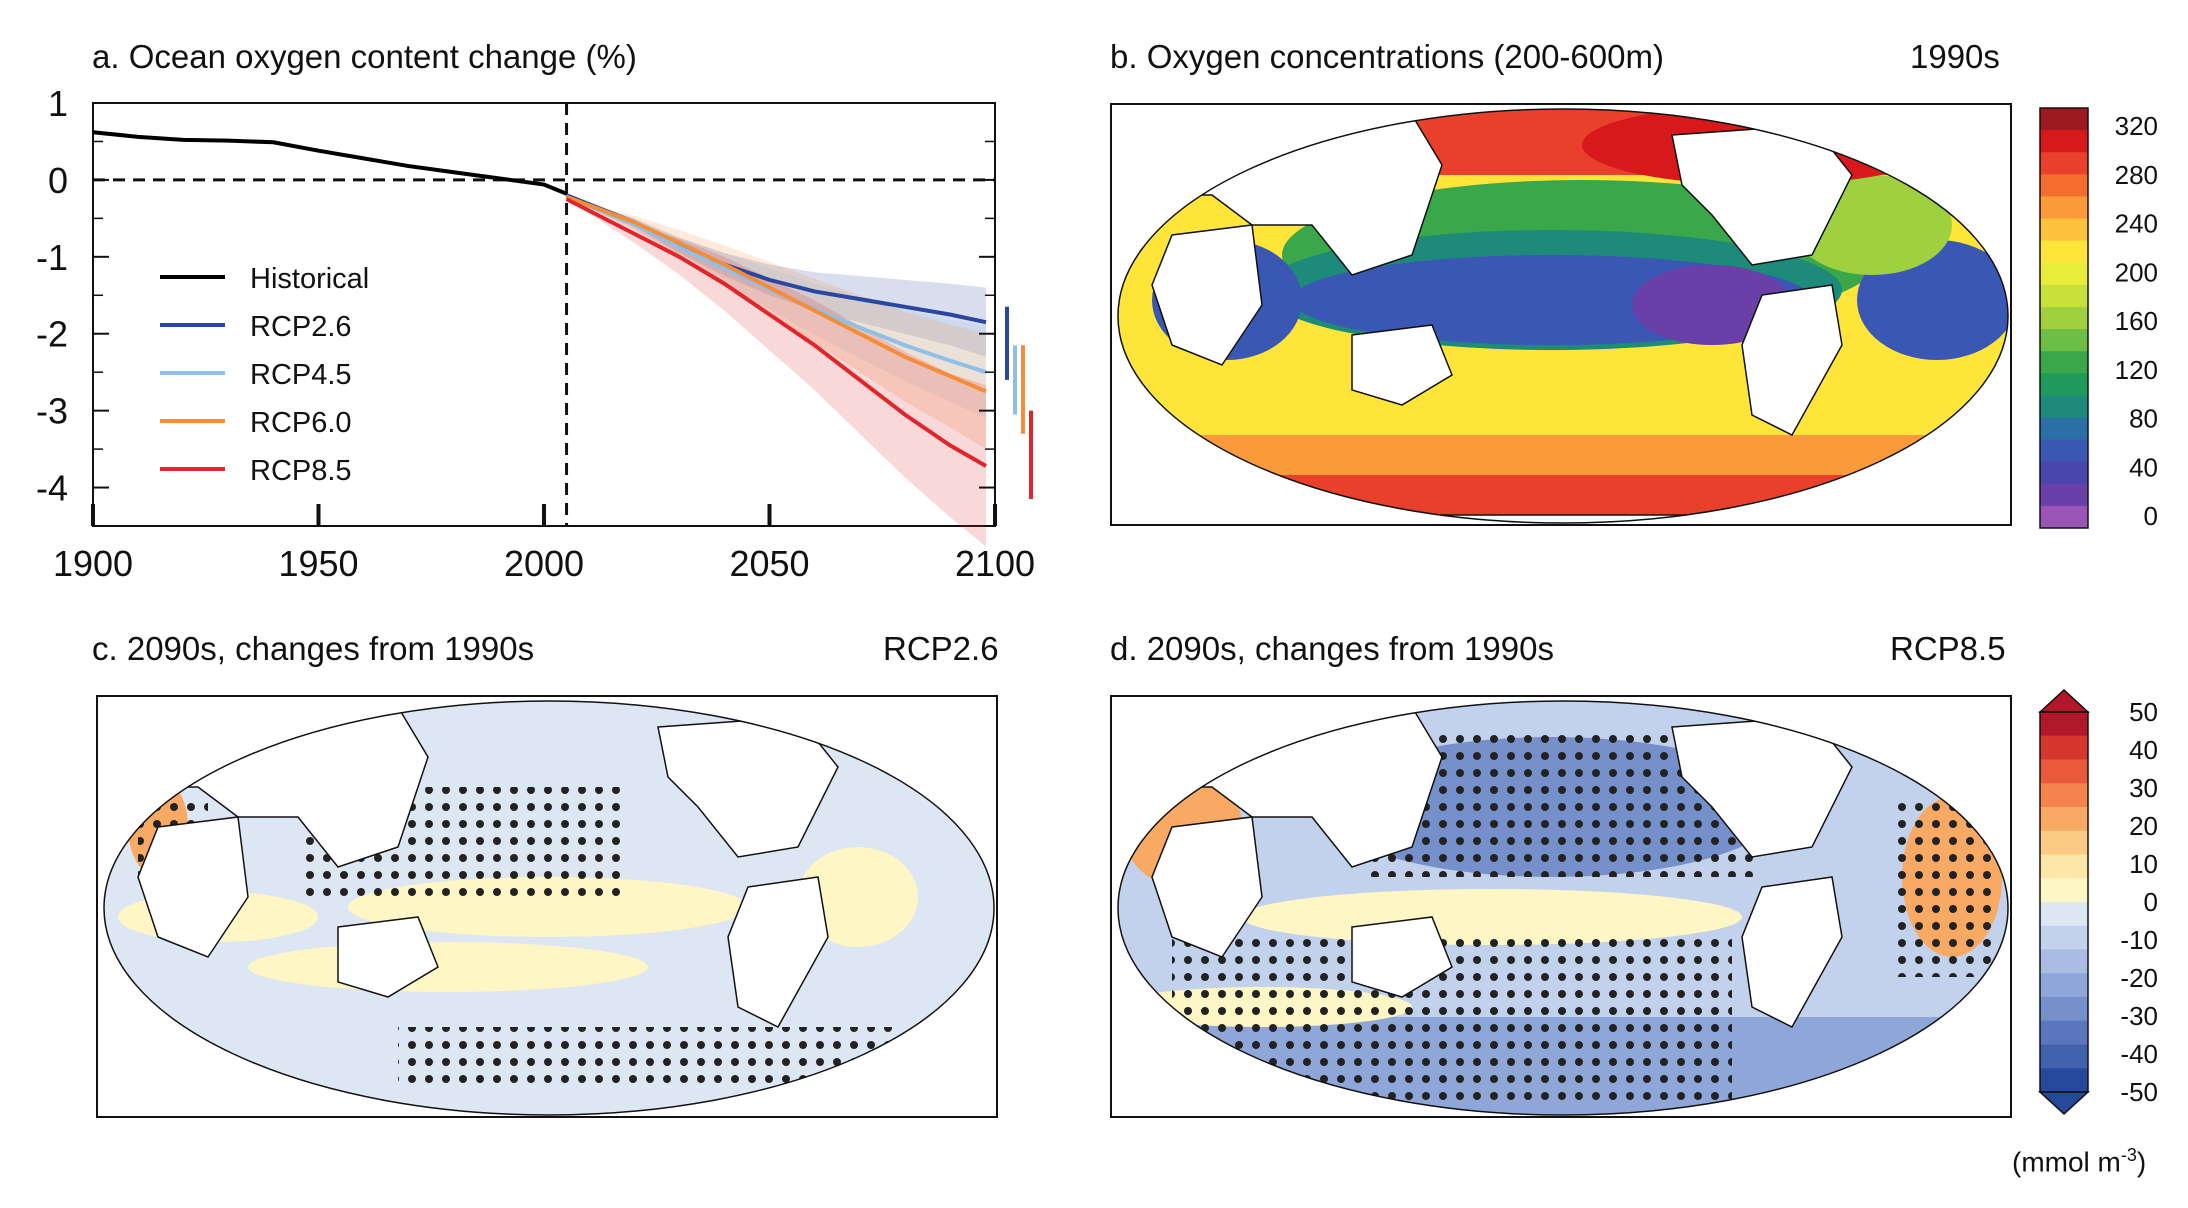  Describe the element at coordinates (769, 563) in the screenshot. I see `x-tick-label: 2050` at that location.